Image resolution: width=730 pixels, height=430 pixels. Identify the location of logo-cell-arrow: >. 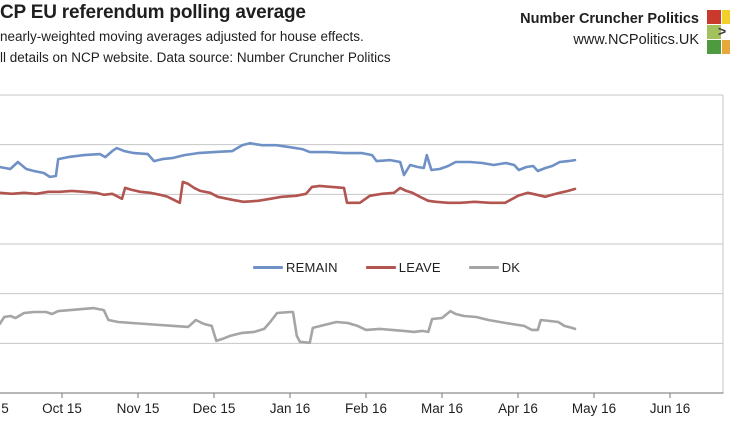
(724, 31).